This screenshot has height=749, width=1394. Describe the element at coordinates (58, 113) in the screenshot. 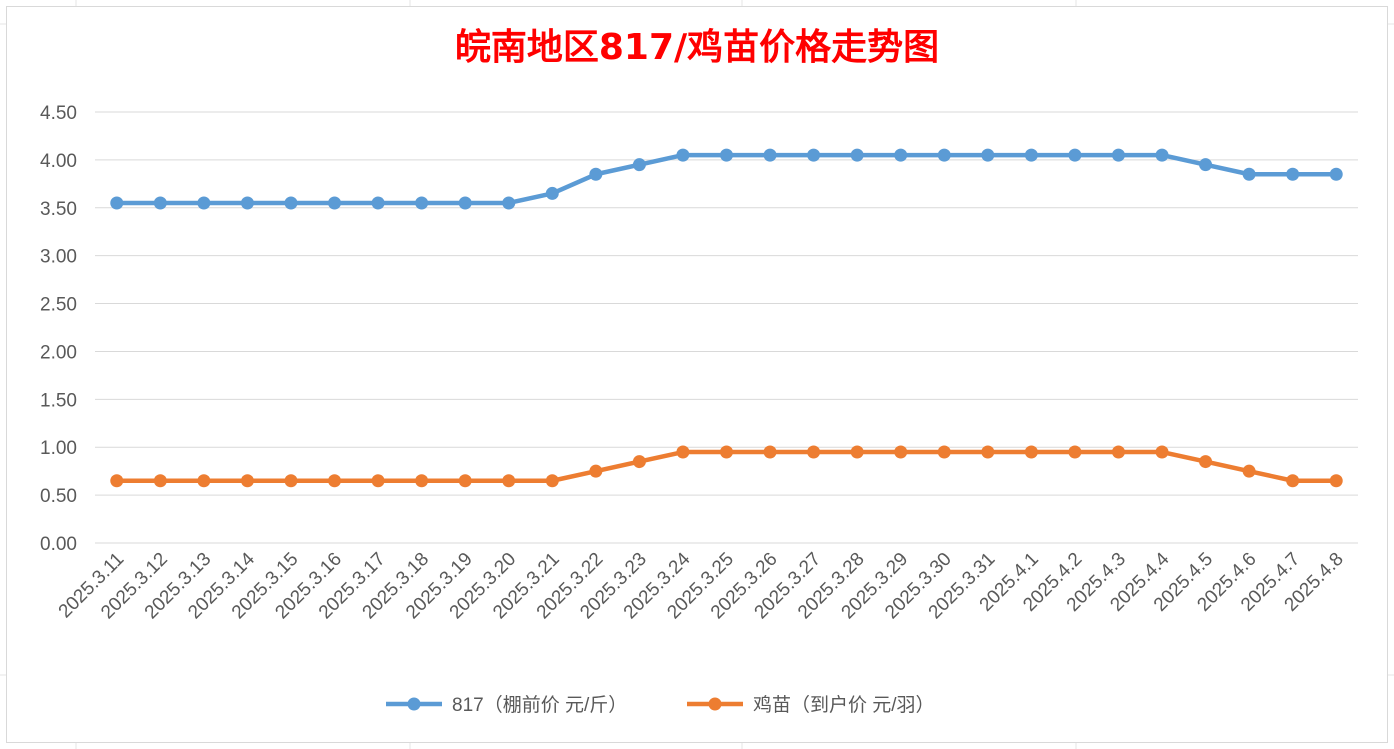

I see `y-tick-label: 4.50` at that location.